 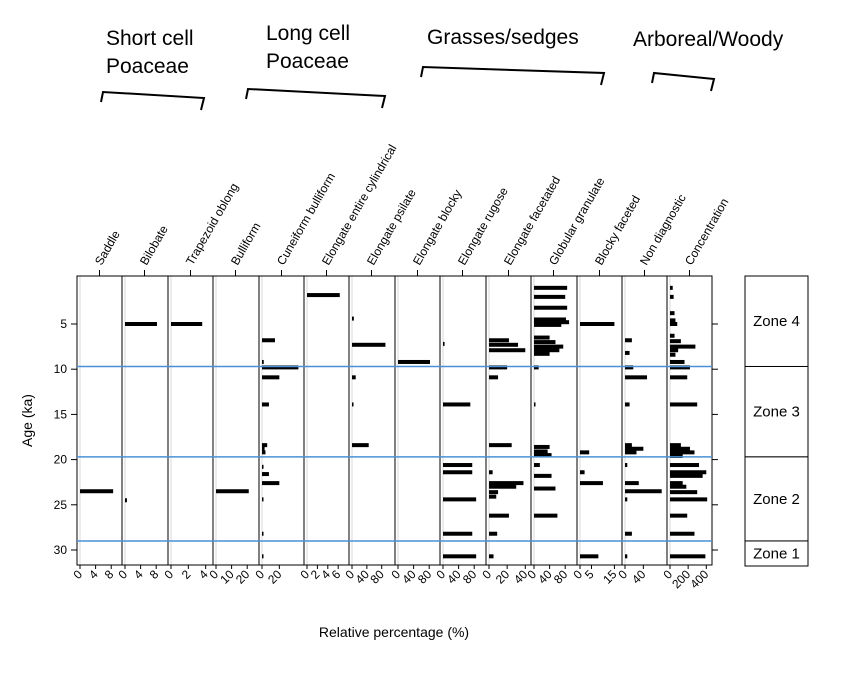 I want to click on column-label: Saddle, so click(x=107, y=248).